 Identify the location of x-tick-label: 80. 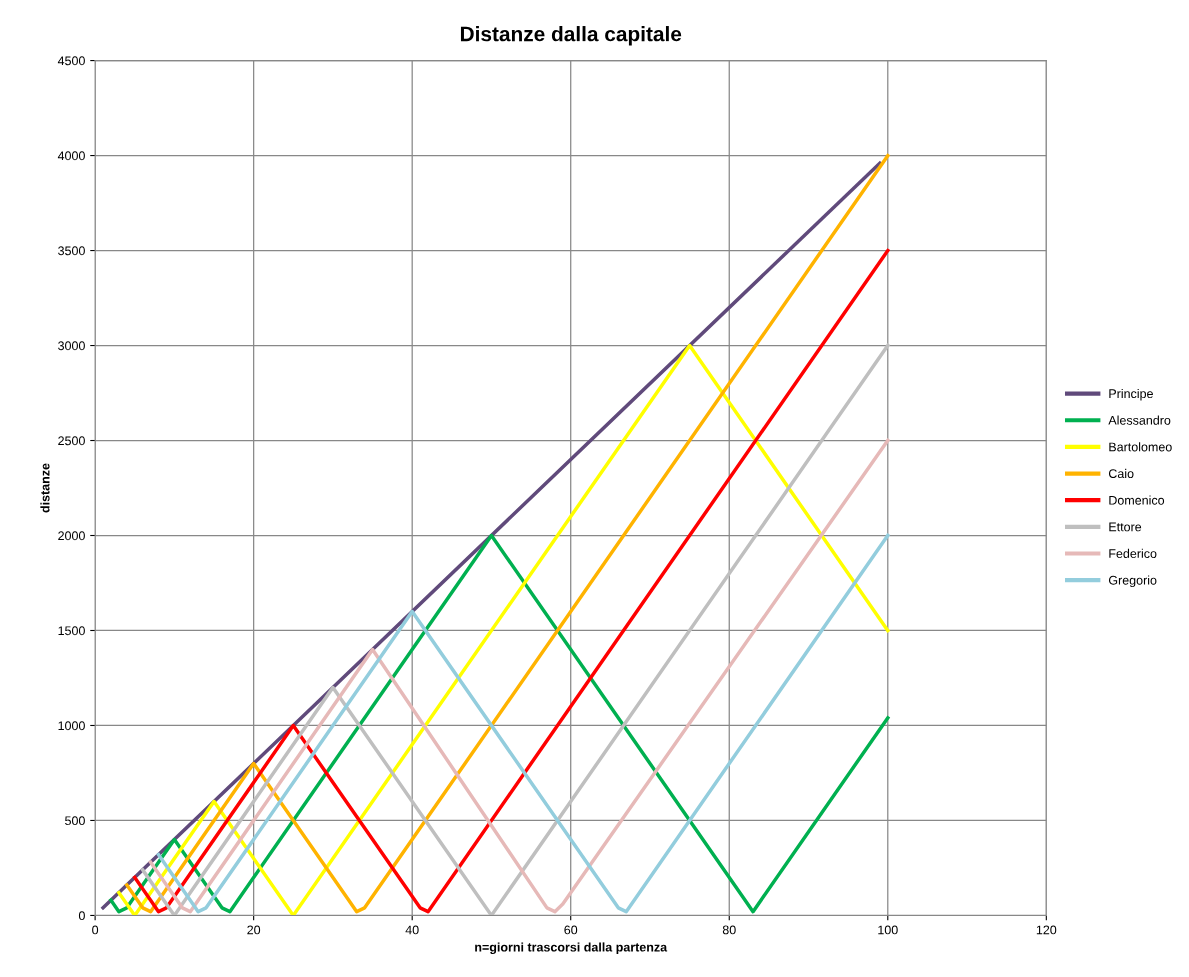
(729, 930).